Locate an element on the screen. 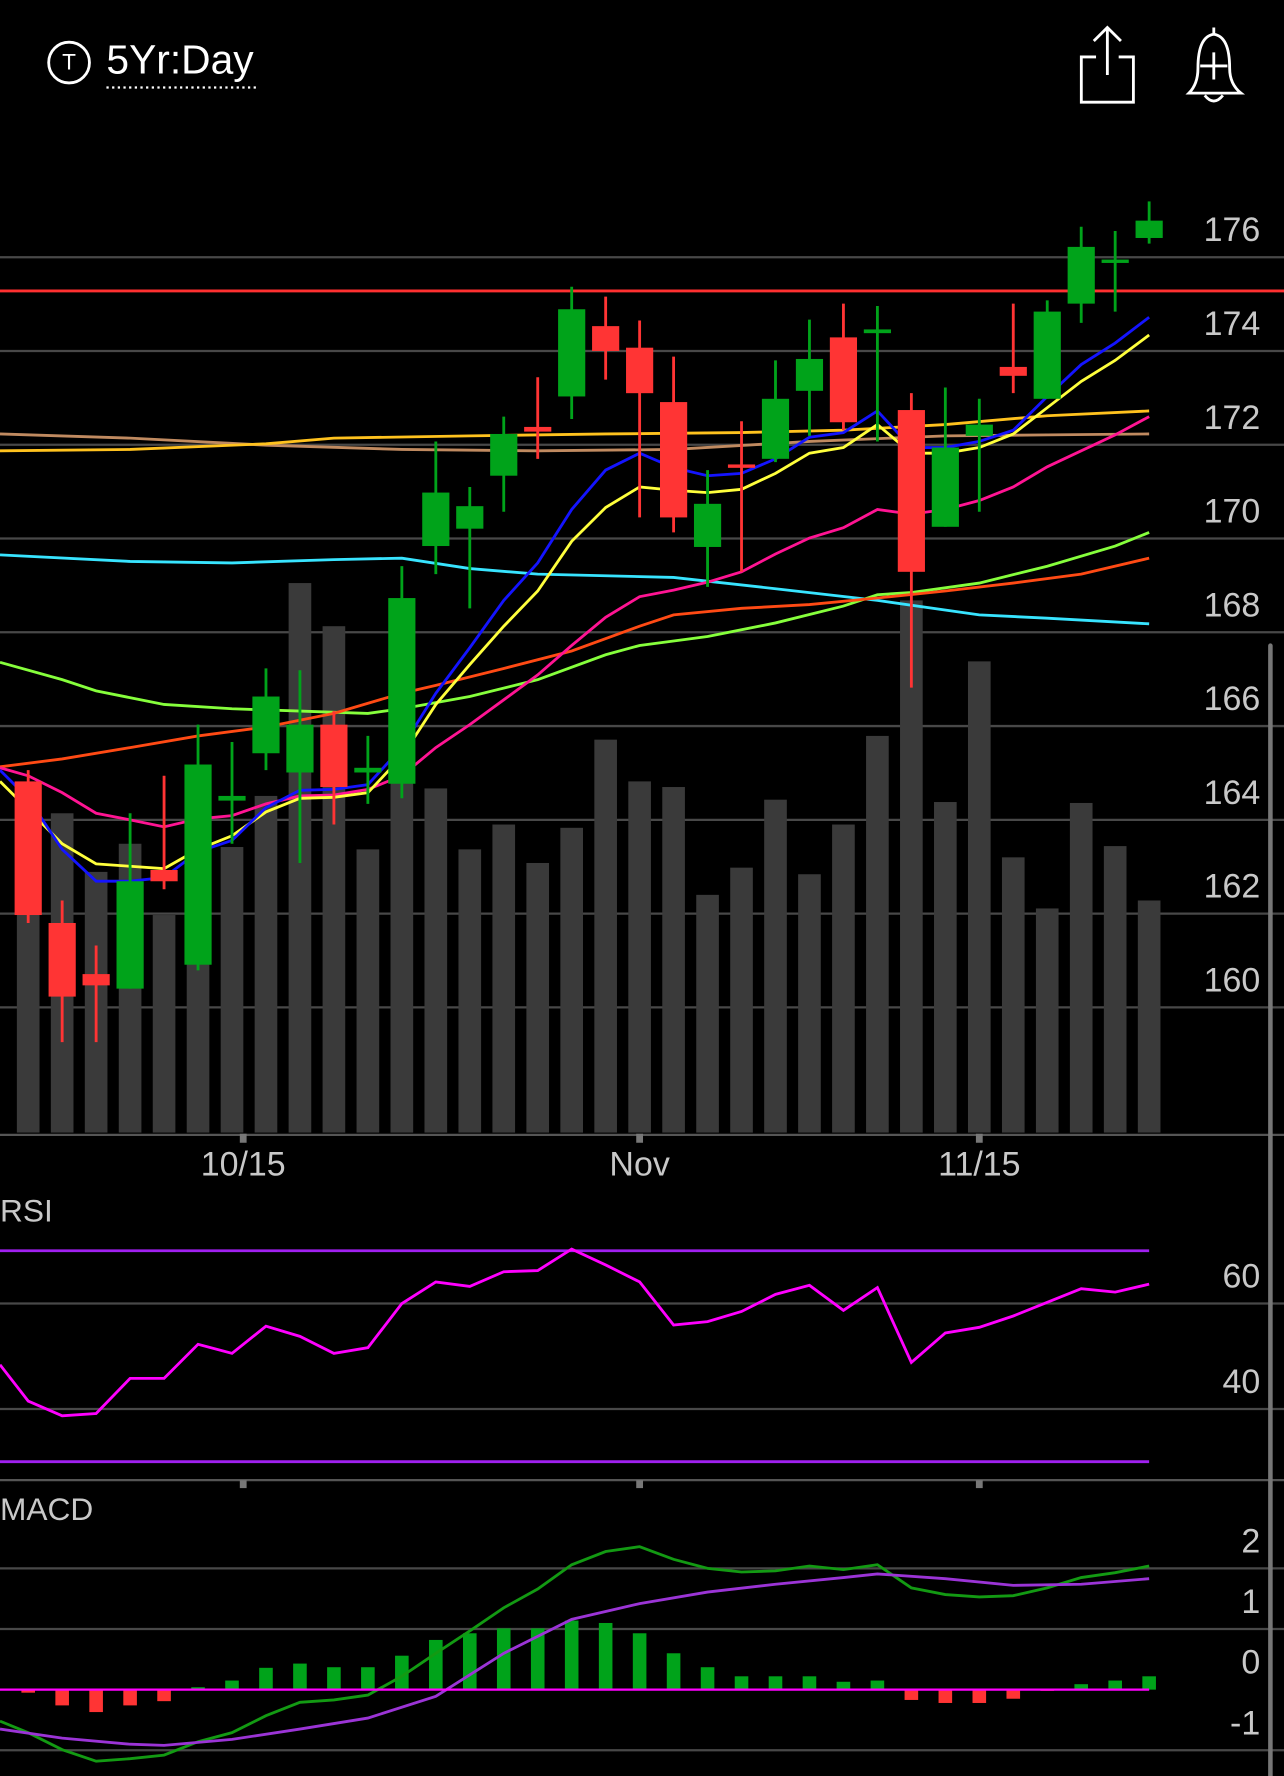 The height and width of the screenshot is (1776, 1284). y-tick-label: 168 is located at coordinates (1232, 605).